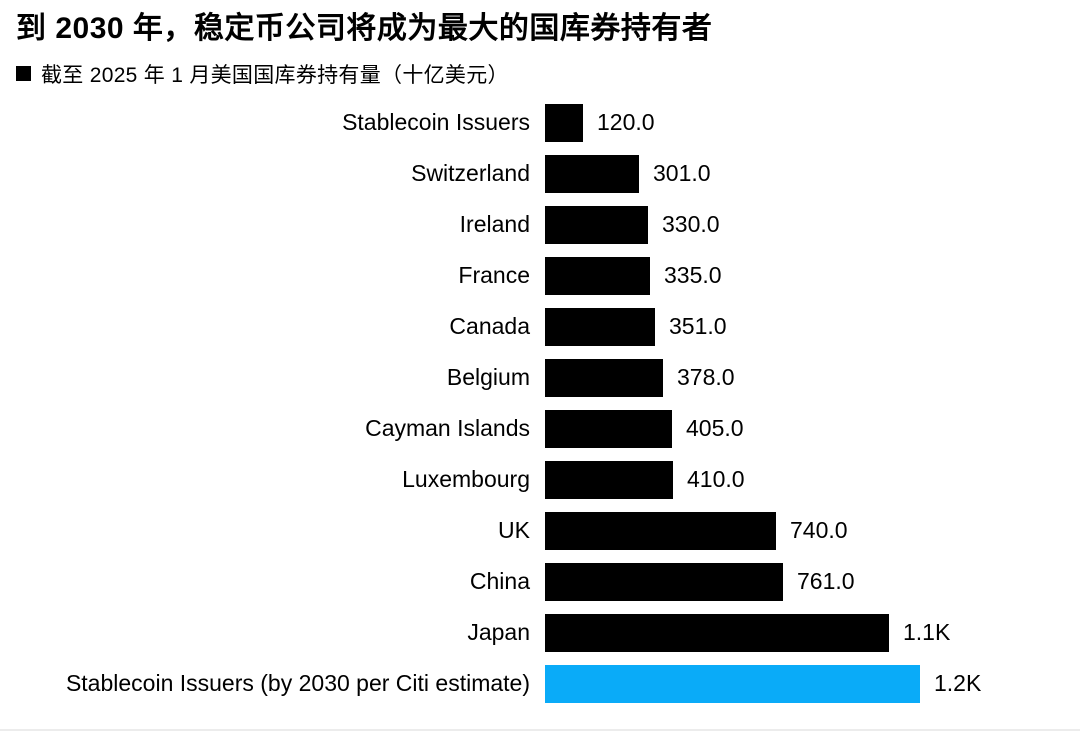 The image size is (1080, 731). I want to click on bar-value: 1.2K, so click(958, 683).